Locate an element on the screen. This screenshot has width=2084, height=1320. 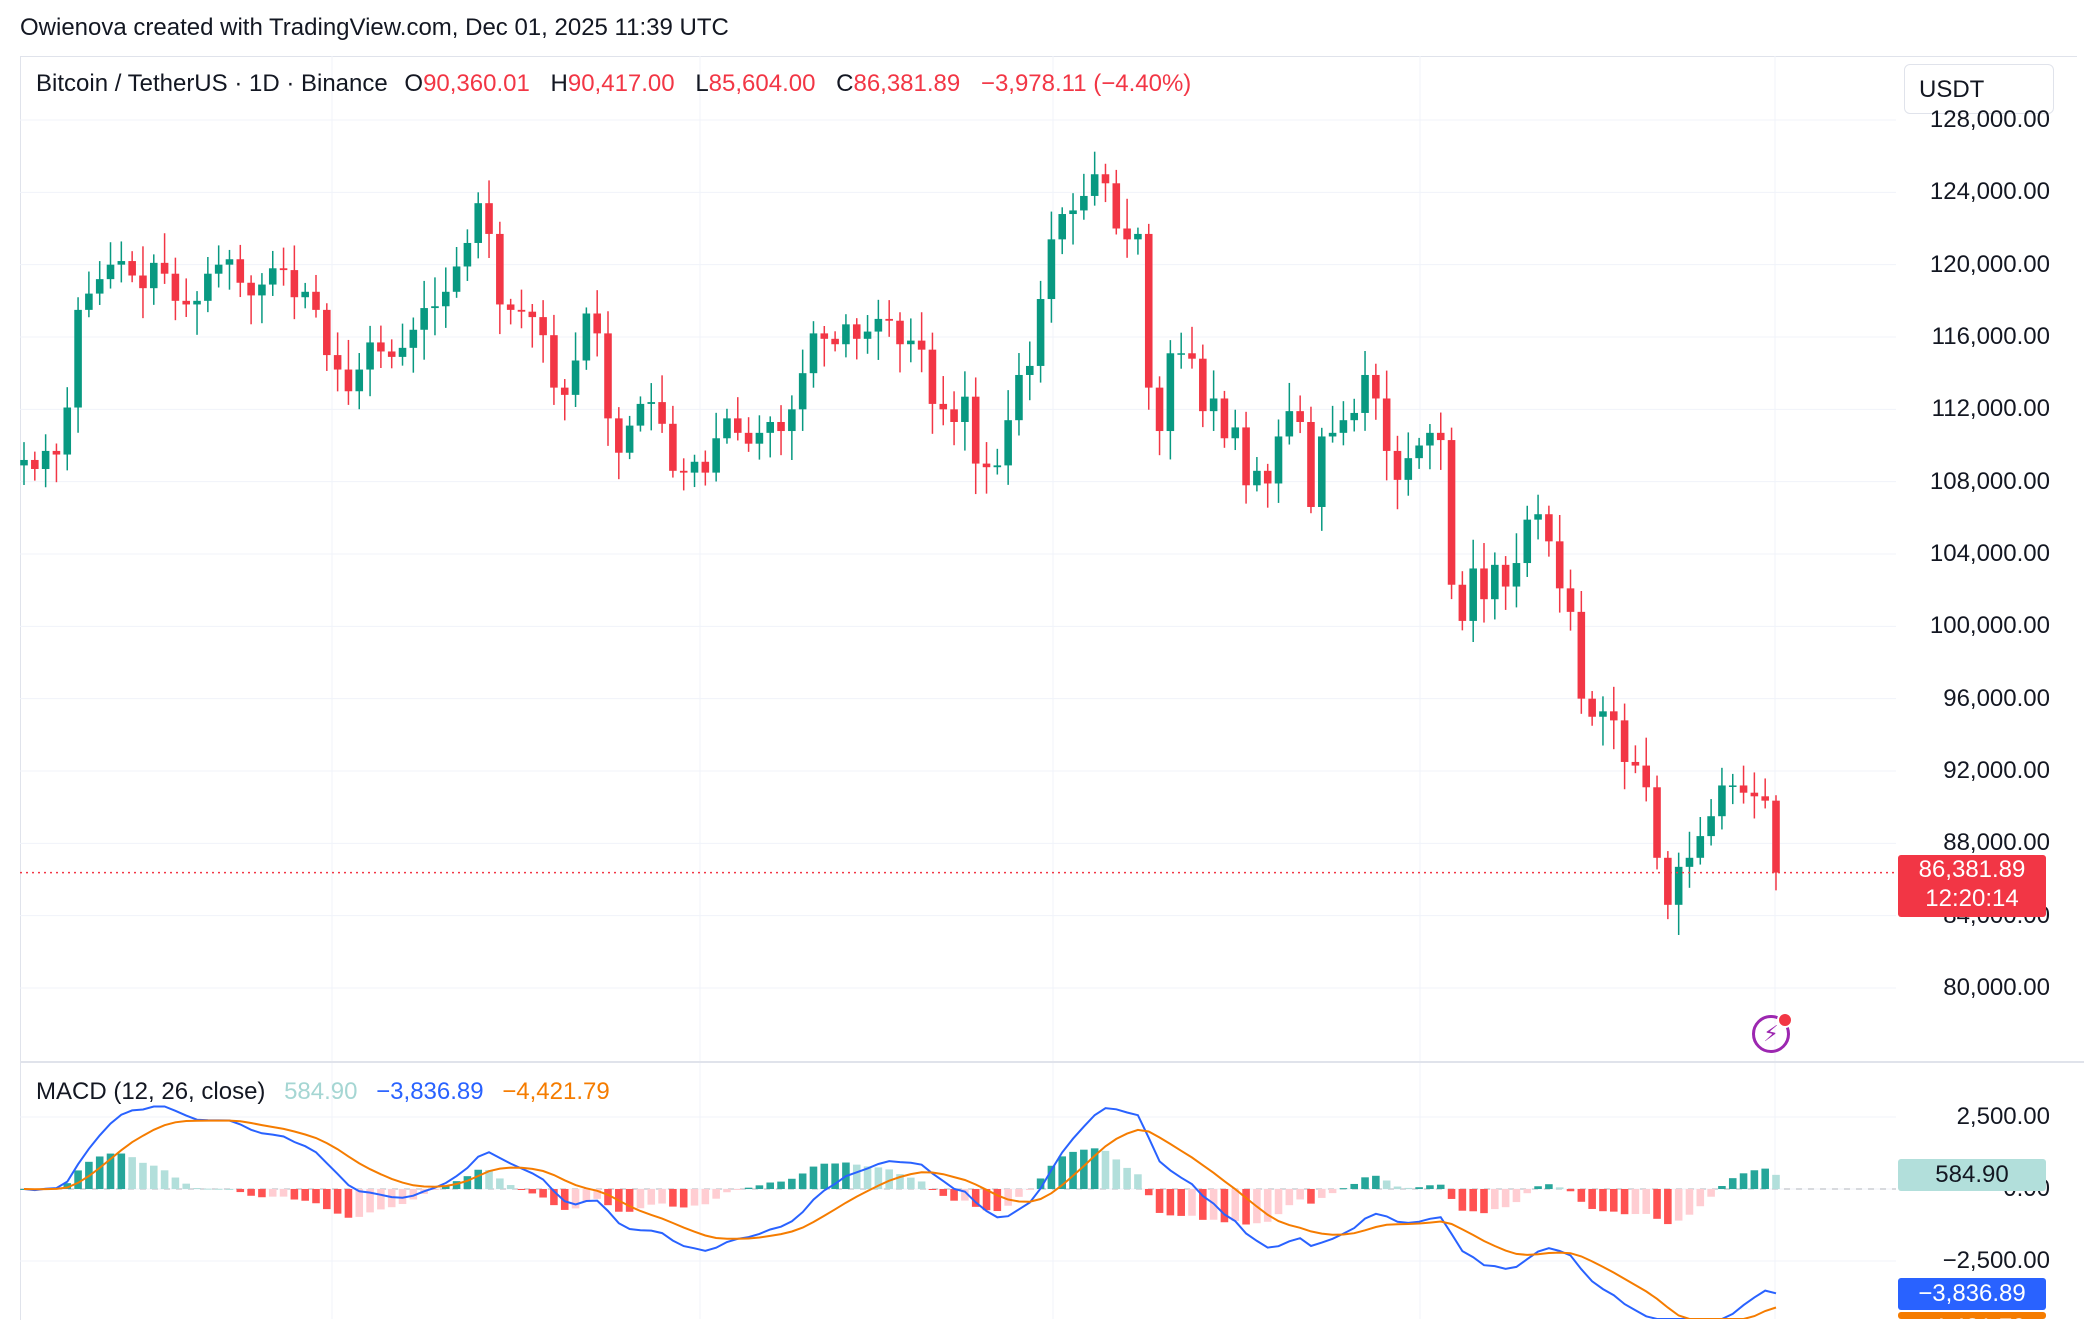
notification-dot is located at coordinates (1785, 1020).